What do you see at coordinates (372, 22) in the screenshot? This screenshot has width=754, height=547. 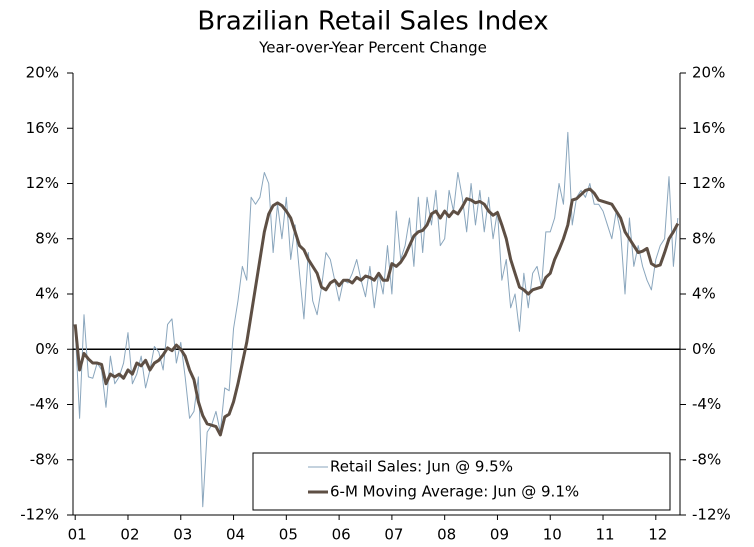 I see `chart-title: Brazilian Retail Sales Index` at bounding box center [372, 22].